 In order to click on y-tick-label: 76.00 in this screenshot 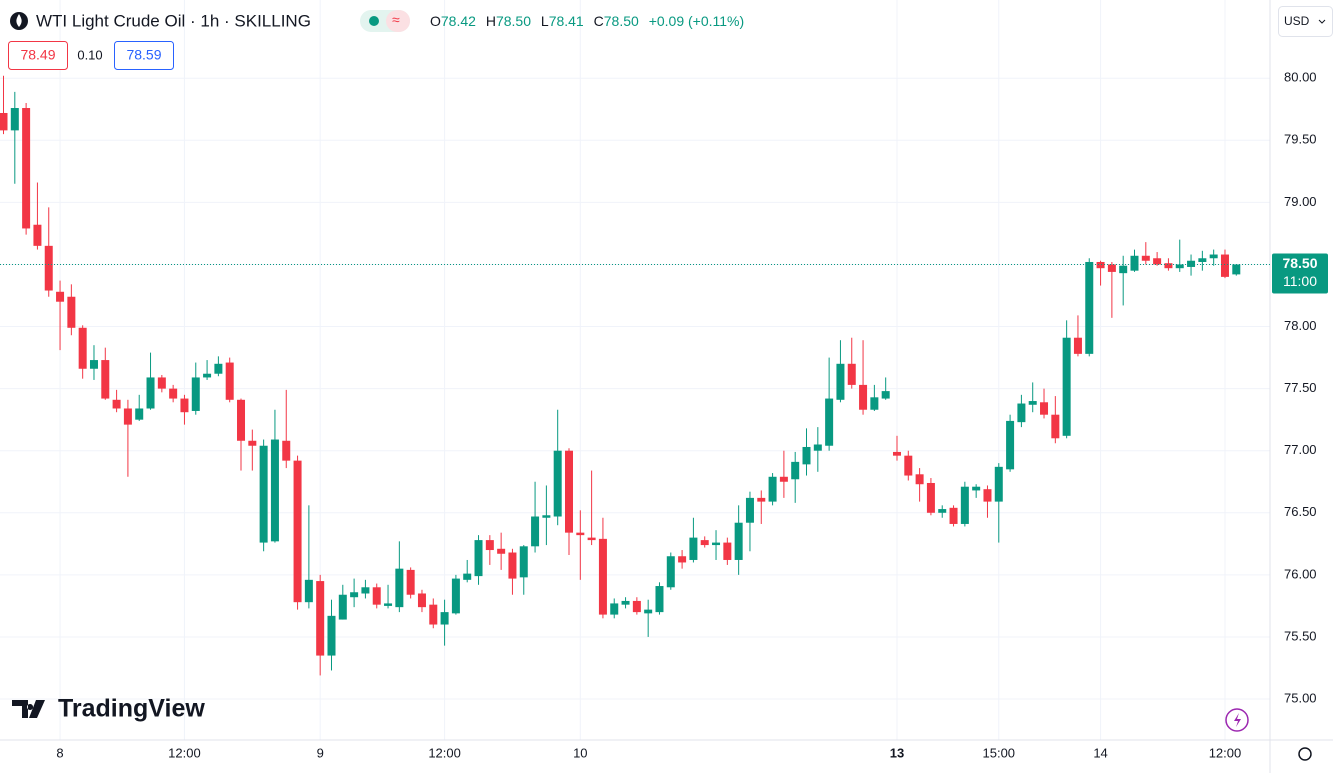, I will do `click(1300, 573)`.